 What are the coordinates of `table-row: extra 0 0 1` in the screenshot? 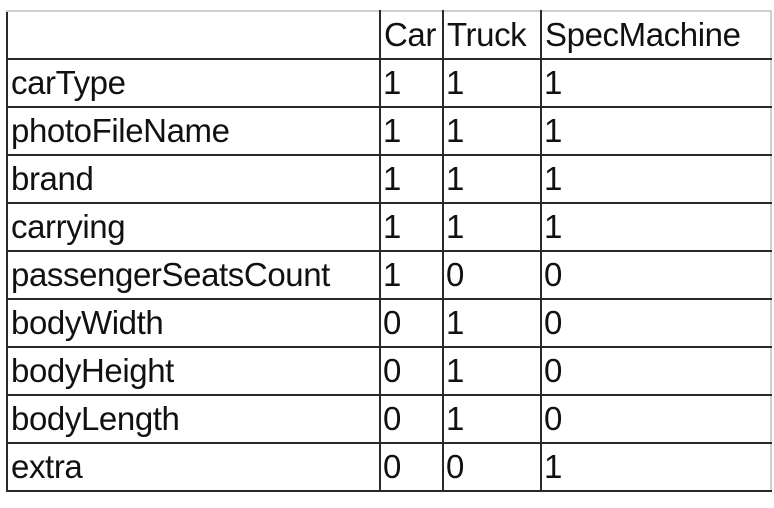 It's located at (389, 467).